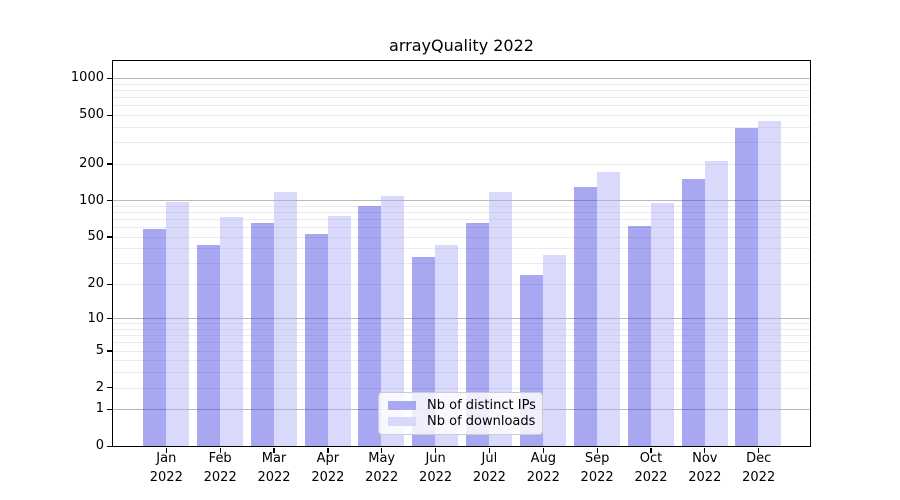 Image resolution: width=900 pixels, height=500 pixels. I want to click on bar-distinct-ips-nov, so click(693, 312).